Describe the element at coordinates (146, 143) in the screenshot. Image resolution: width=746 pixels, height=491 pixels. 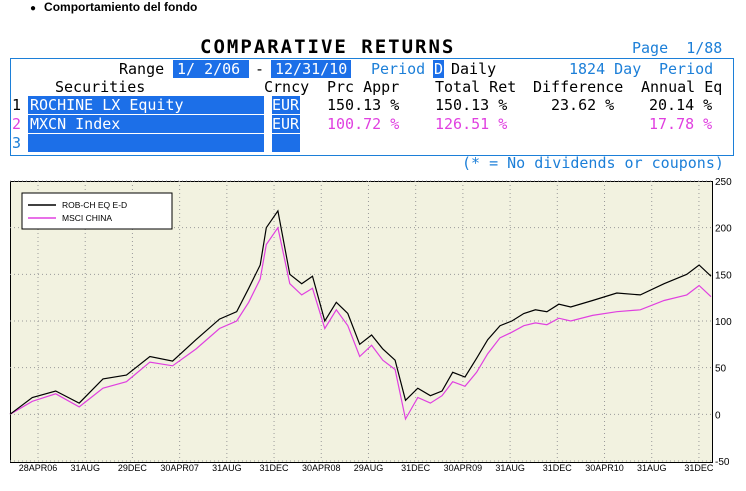
I see `security-field-empty` at that location.